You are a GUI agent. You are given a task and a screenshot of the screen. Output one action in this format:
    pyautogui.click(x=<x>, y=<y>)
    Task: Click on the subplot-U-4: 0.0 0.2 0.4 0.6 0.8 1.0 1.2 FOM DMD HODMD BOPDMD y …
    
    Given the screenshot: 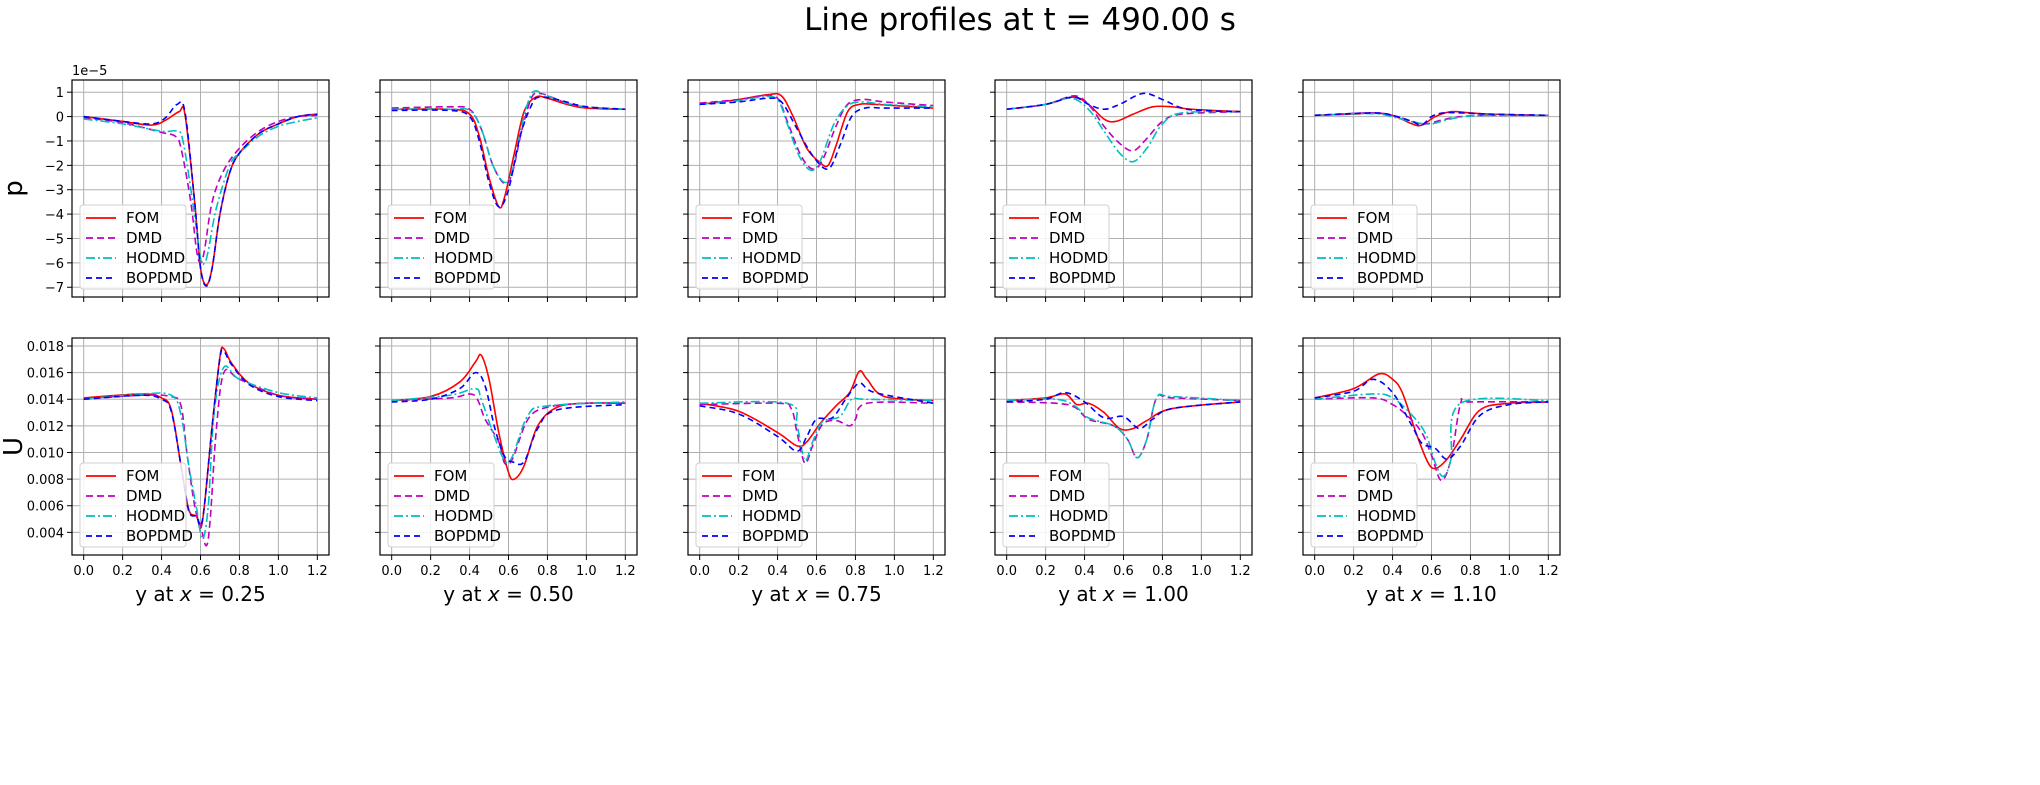 What is the action you would take?
    pyautogui.click(x=1121, y=471)
    